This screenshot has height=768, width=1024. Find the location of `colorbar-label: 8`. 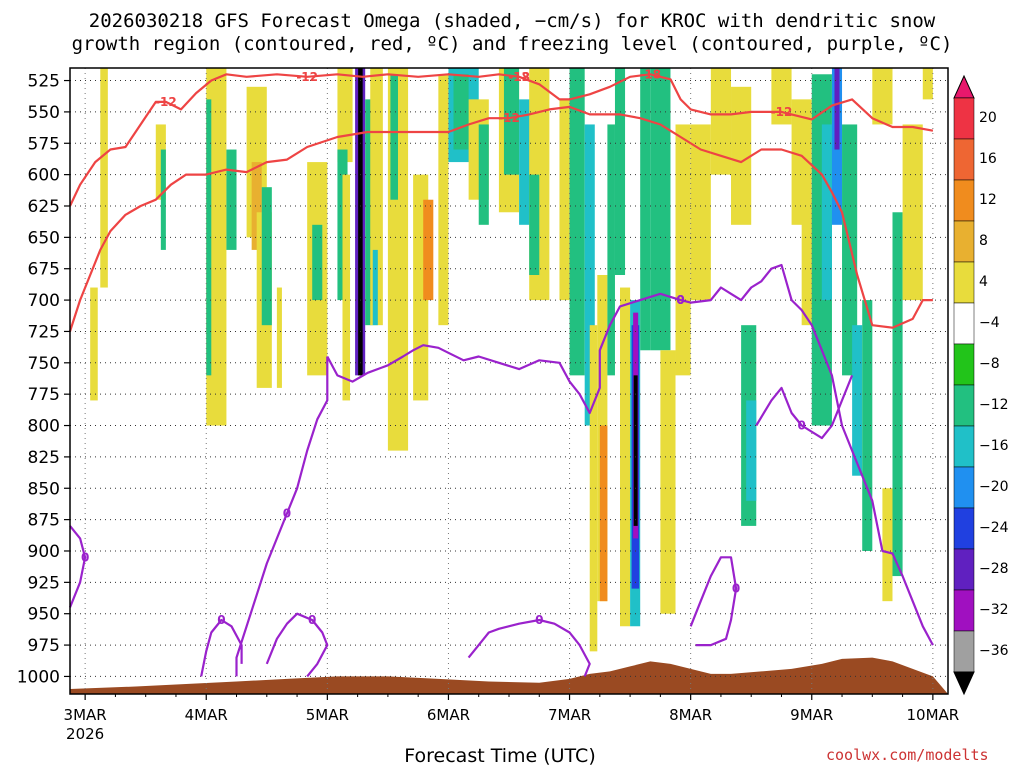

colorbar-label: 8 is located at coordinates (983, 241).